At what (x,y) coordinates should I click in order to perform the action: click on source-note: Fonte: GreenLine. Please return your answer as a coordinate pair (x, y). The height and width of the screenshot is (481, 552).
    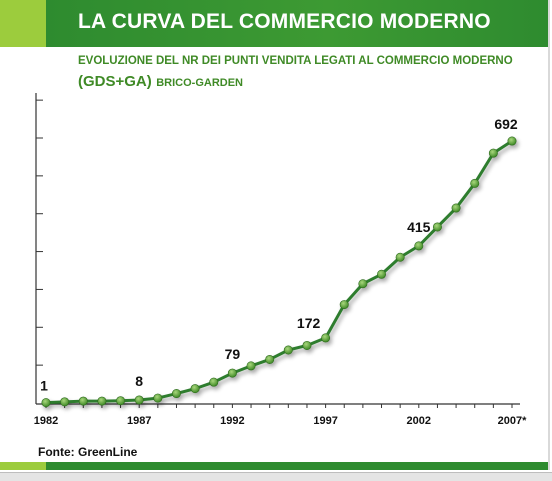
    Looking at the image, I should click on (88, 452).